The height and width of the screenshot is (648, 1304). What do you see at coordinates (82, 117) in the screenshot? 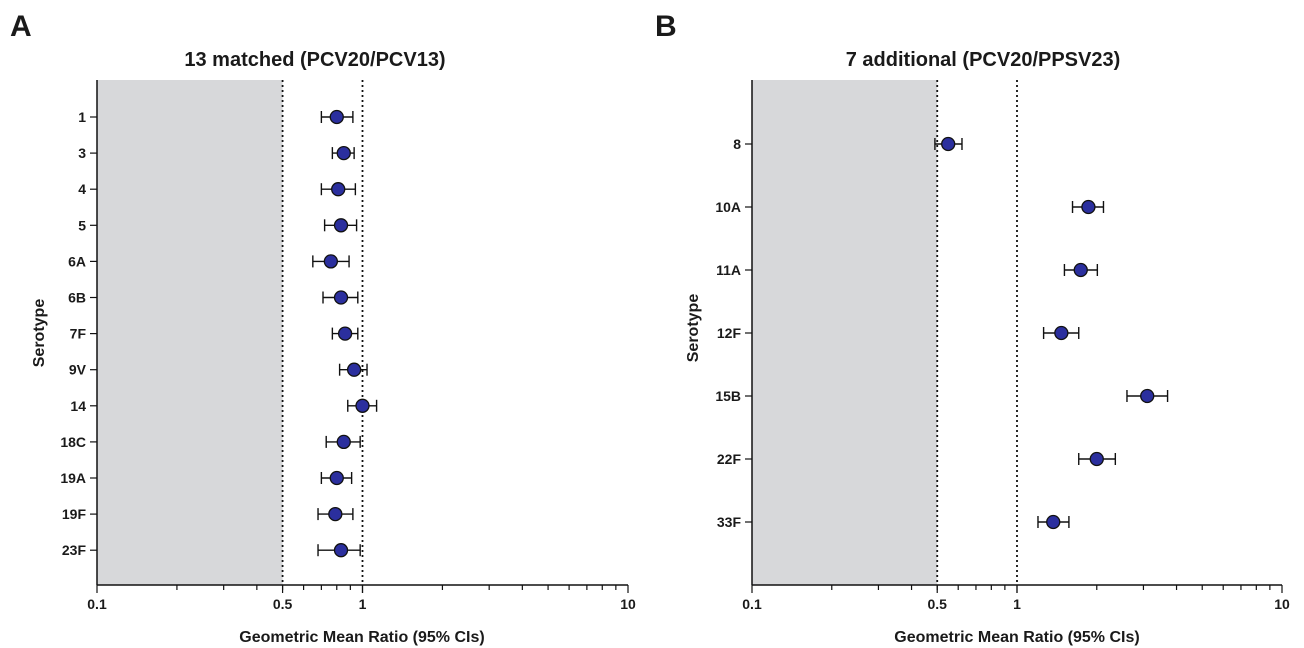
I see `panel-a-serotype-label: 1` at bounding box center [82, 117].